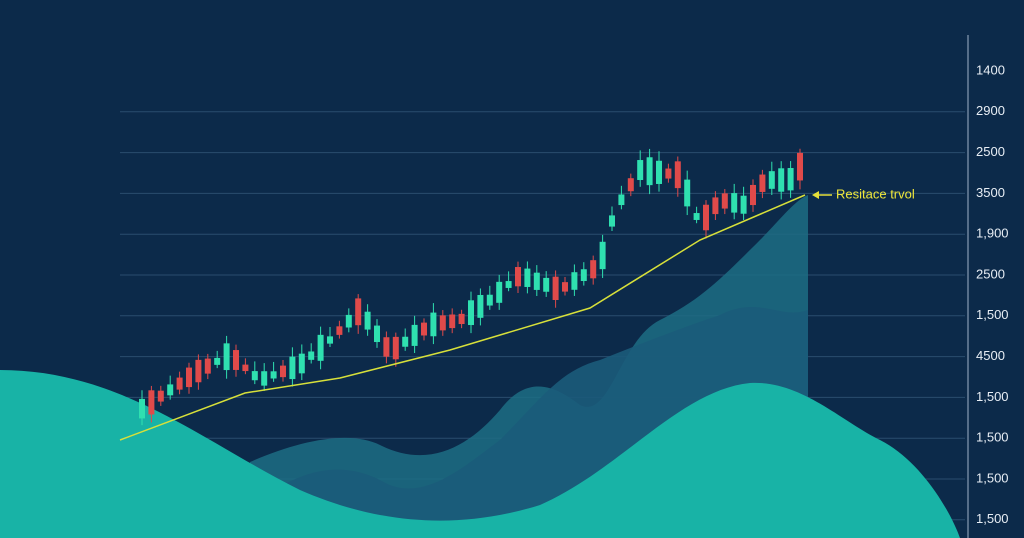 The height and width of the screenshot is (538, 1024). Describe the element at coordinates (815, 195) in the screenshot. I see `annotation-arrowhead` at that location.